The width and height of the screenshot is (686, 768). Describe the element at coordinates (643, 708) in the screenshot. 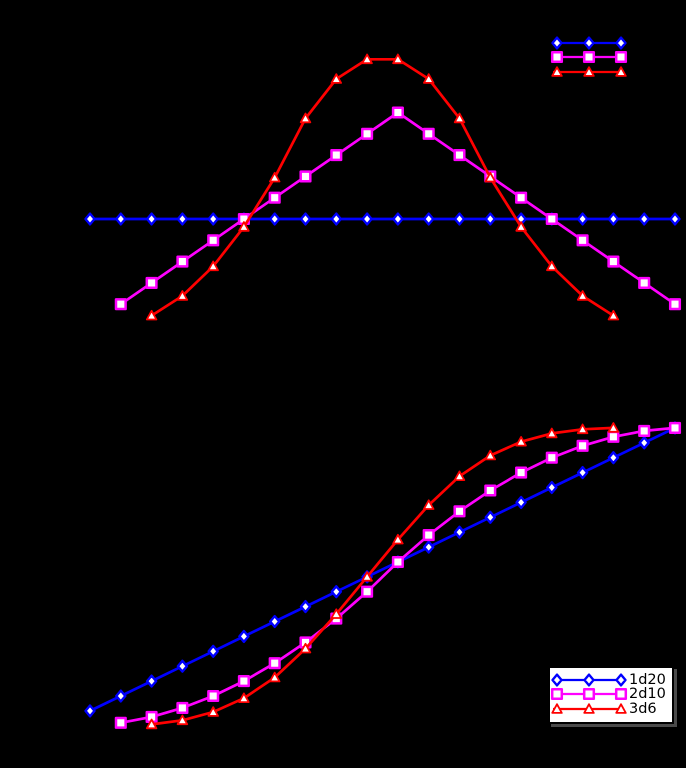

I see `legend-label-3d6: 3d6` at that location.